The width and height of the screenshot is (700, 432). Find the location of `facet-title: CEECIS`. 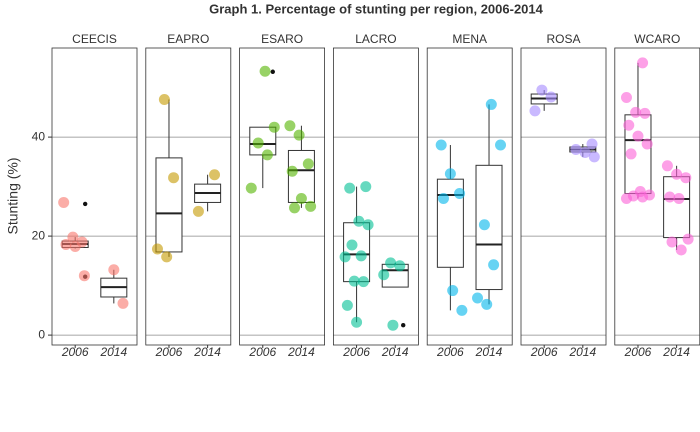

facet-title: CEECIS is located at coordinates (94, 39).